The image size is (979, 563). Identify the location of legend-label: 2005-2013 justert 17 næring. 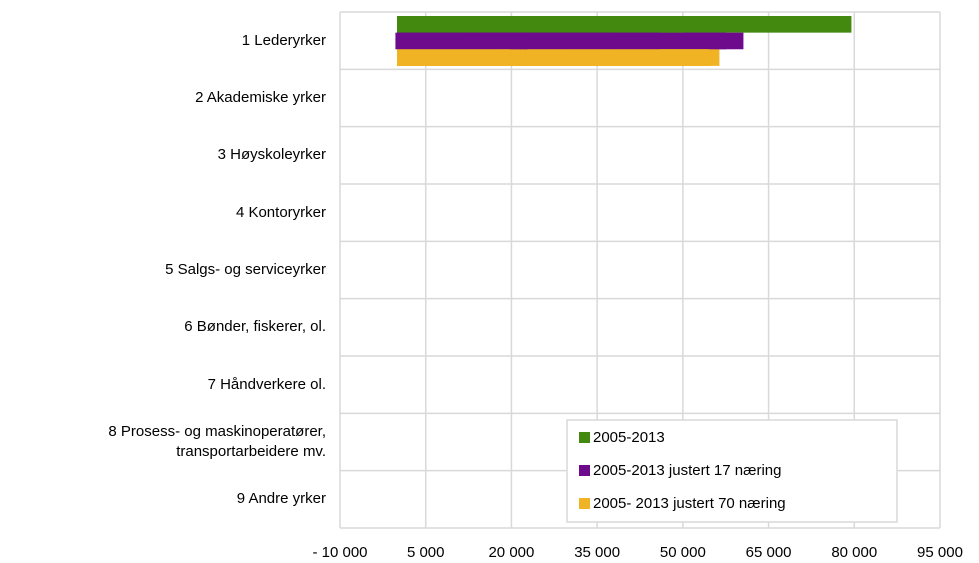
(687, 470).